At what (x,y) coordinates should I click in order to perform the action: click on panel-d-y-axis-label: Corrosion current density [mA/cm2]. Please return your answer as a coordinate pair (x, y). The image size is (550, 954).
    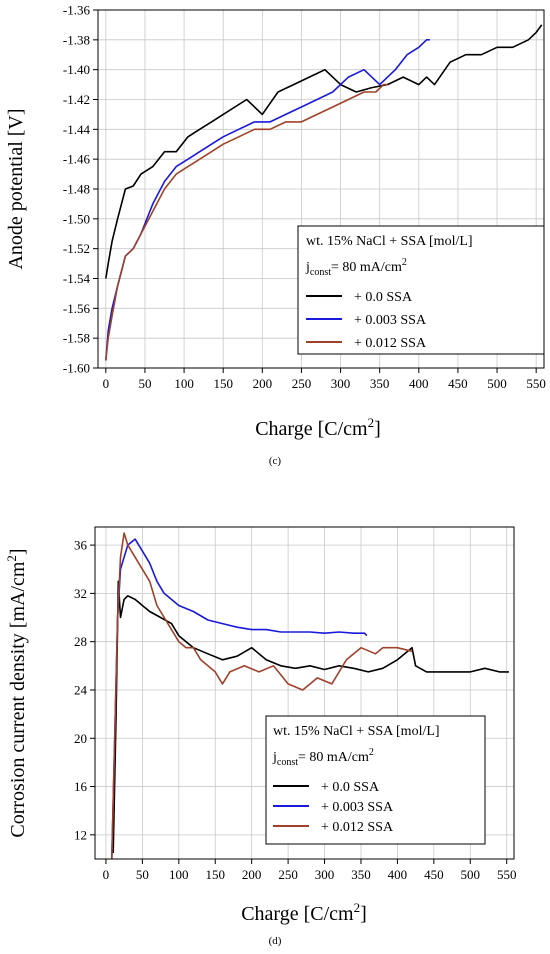
    Looking at the image, I should click on (16, 692).